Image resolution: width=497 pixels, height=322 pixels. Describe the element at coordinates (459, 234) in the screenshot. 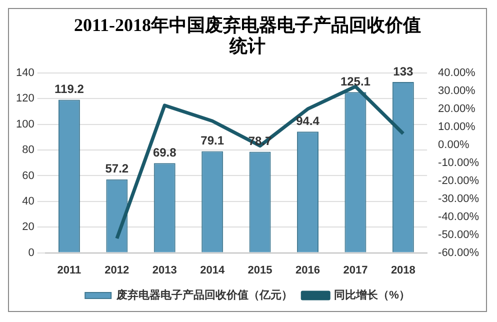

I see `y2-tick-label: -50.00%` at that location.